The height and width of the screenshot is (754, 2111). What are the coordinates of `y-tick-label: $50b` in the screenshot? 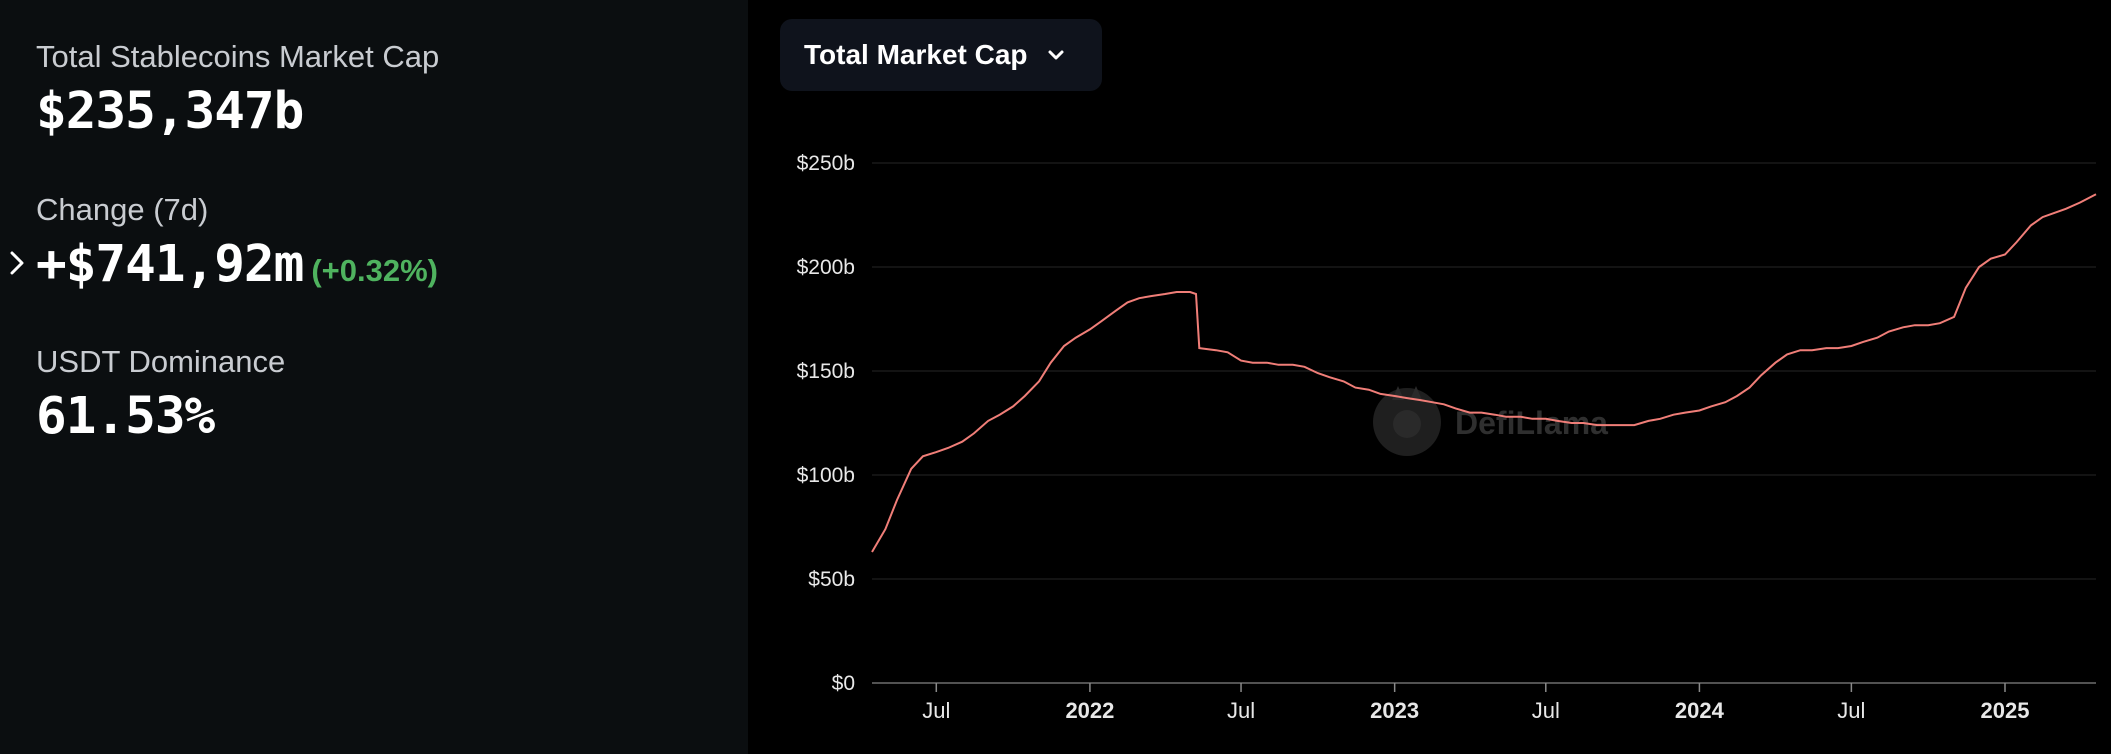 It's located at (831, 579).